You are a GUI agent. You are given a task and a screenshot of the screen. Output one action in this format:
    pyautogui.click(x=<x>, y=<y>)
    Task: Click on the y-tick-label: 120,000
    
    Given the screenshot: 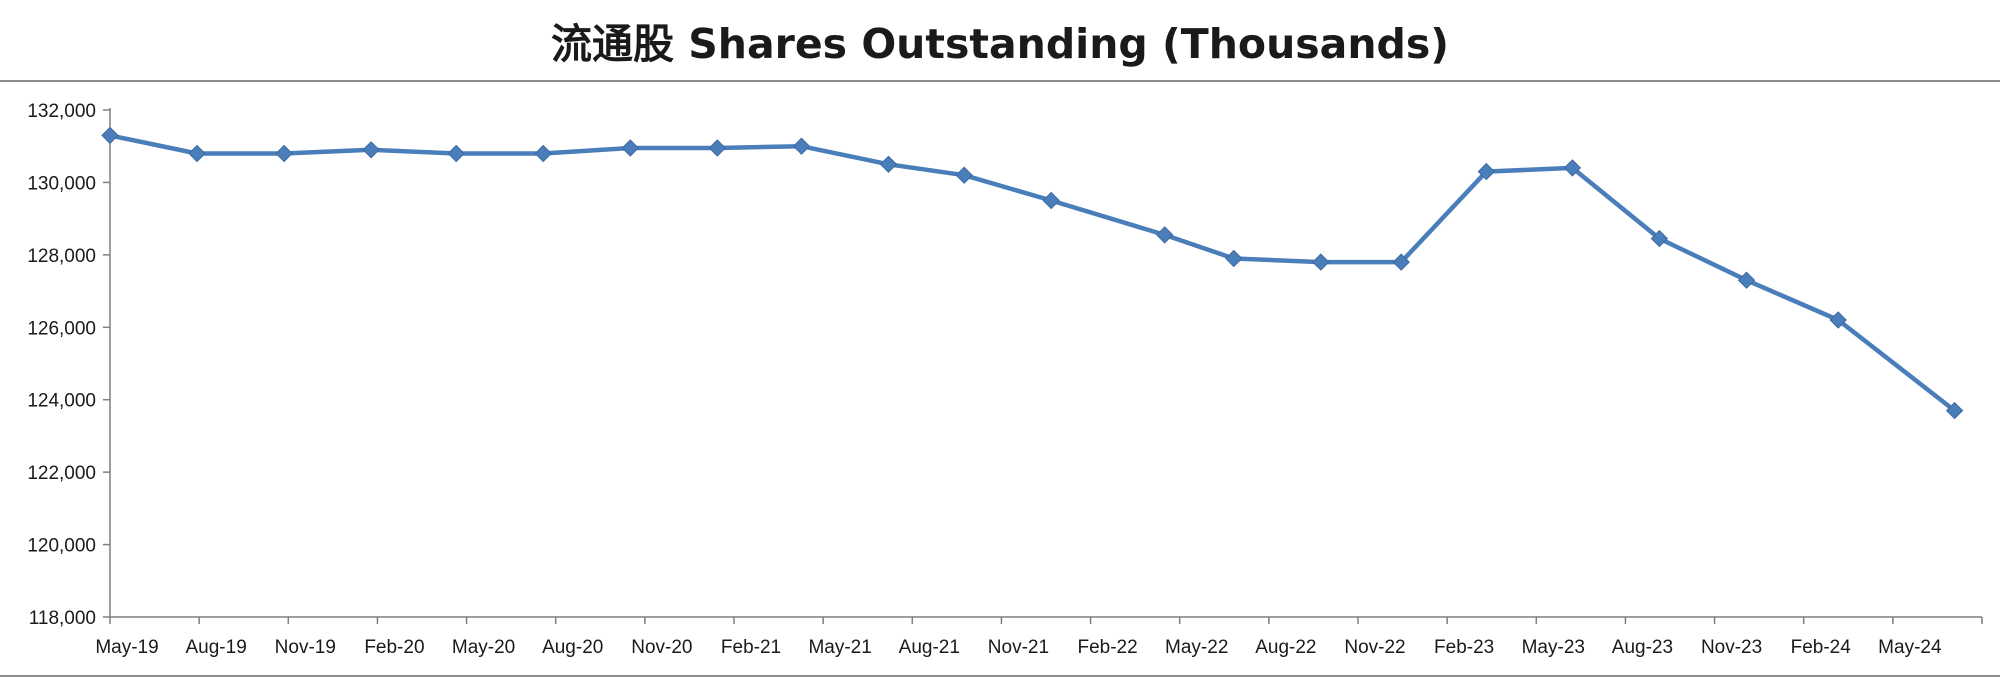 What is the action you would take?
    pyautogui.click(x=61, y=546)
    